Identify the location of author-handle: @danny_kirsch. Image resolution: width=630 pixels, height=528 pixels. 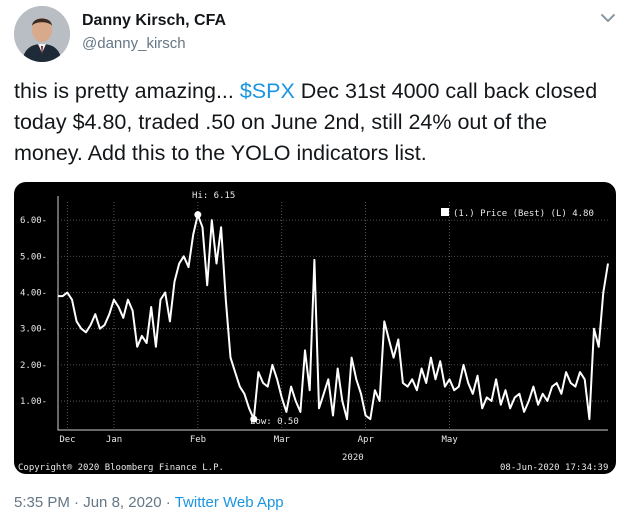
(134, 43).